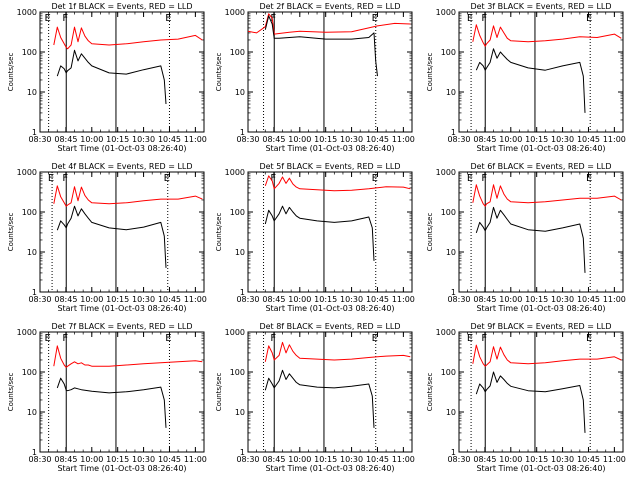  I want to click on chart-title: Det 8f BLACK = Events, RED = LLD, so click(329, 326).